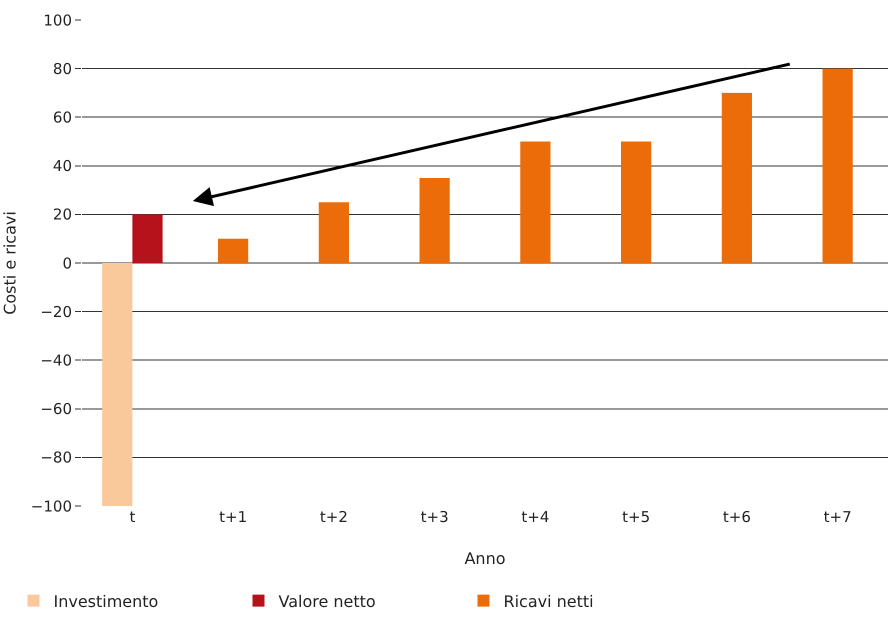  What do you see at coordinates (636, 517) in the screenshot?
I see `x-tick-label: t+5` at bounding box center [636, 517].